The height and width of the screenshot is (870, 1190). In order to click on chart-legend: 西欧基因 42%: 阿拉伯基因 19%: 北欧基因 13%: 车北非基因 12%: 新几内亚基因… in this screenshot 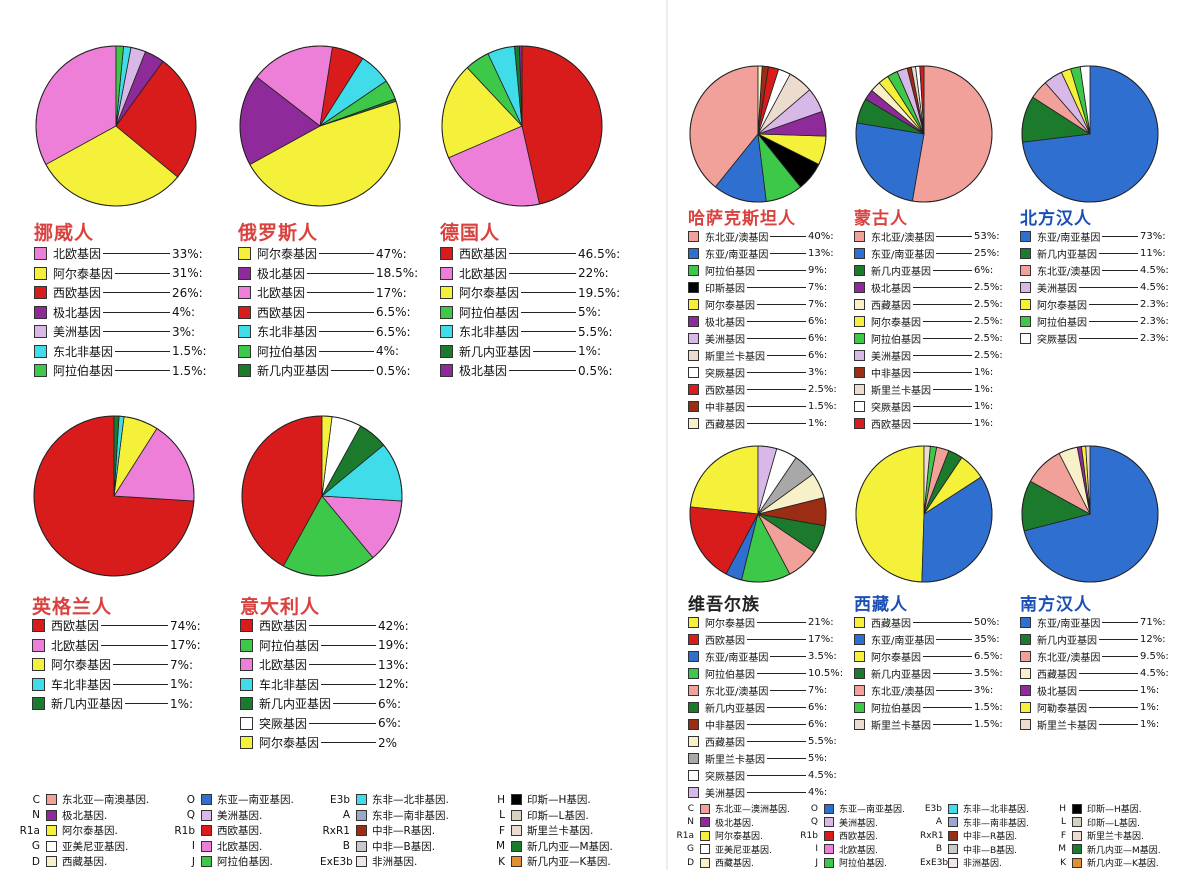, I will do `click(324, 684)`.